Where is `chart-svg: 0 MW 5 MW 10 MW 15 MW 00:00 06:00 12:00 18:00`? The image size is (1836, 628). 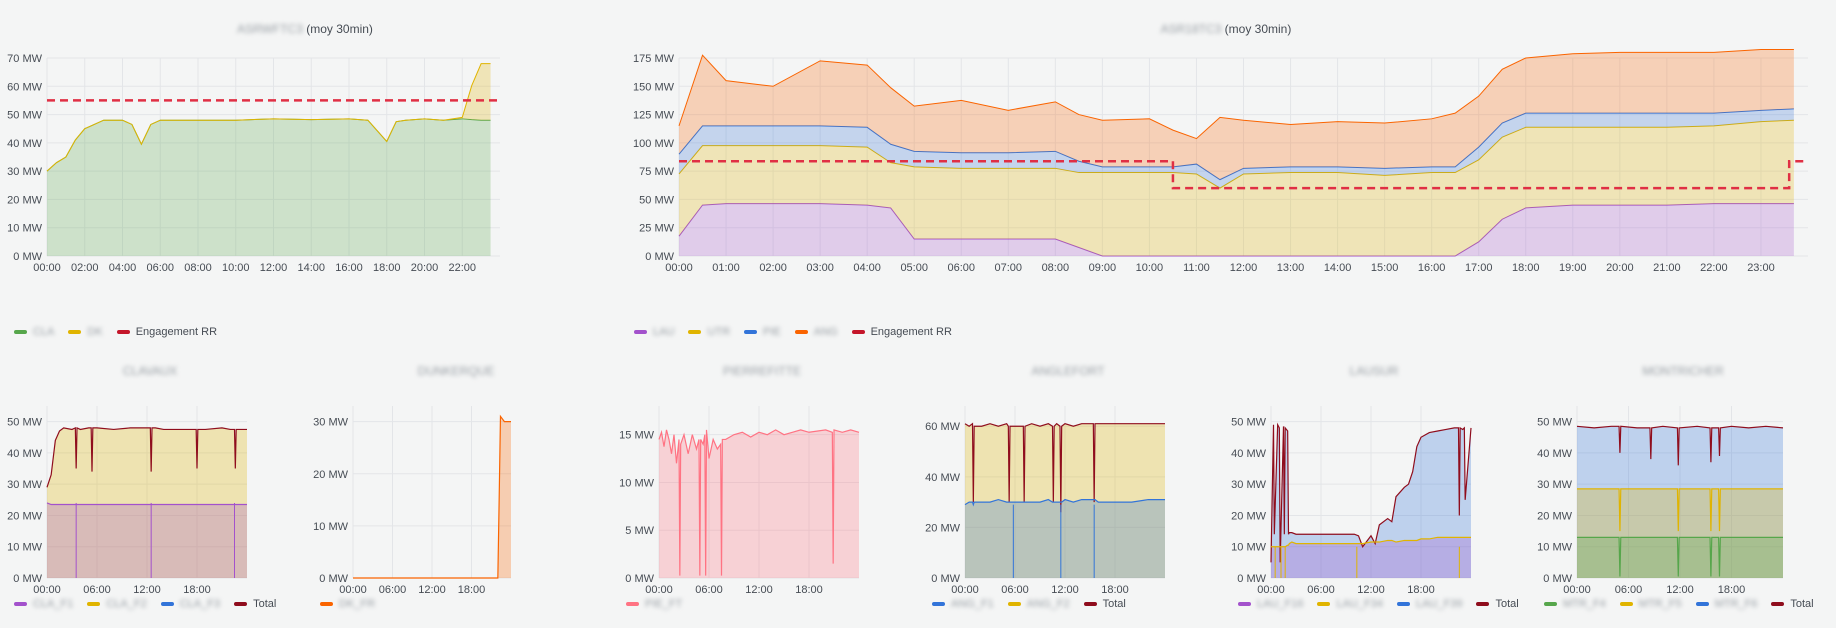 chart-svg: 0 MW 5 MW 10 MW 15 MW 00:00 06:00 12:00 18:00 is located at coordinates (739, 501).